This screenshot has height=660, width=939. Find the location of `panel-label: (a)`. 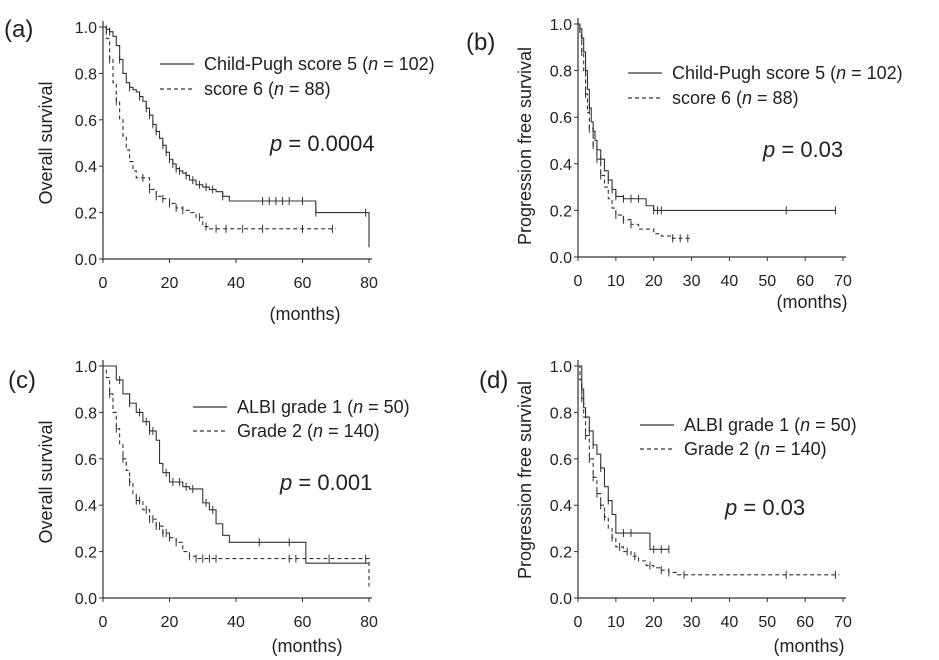

panel-label: (a) is located at coordinates (18, 29).